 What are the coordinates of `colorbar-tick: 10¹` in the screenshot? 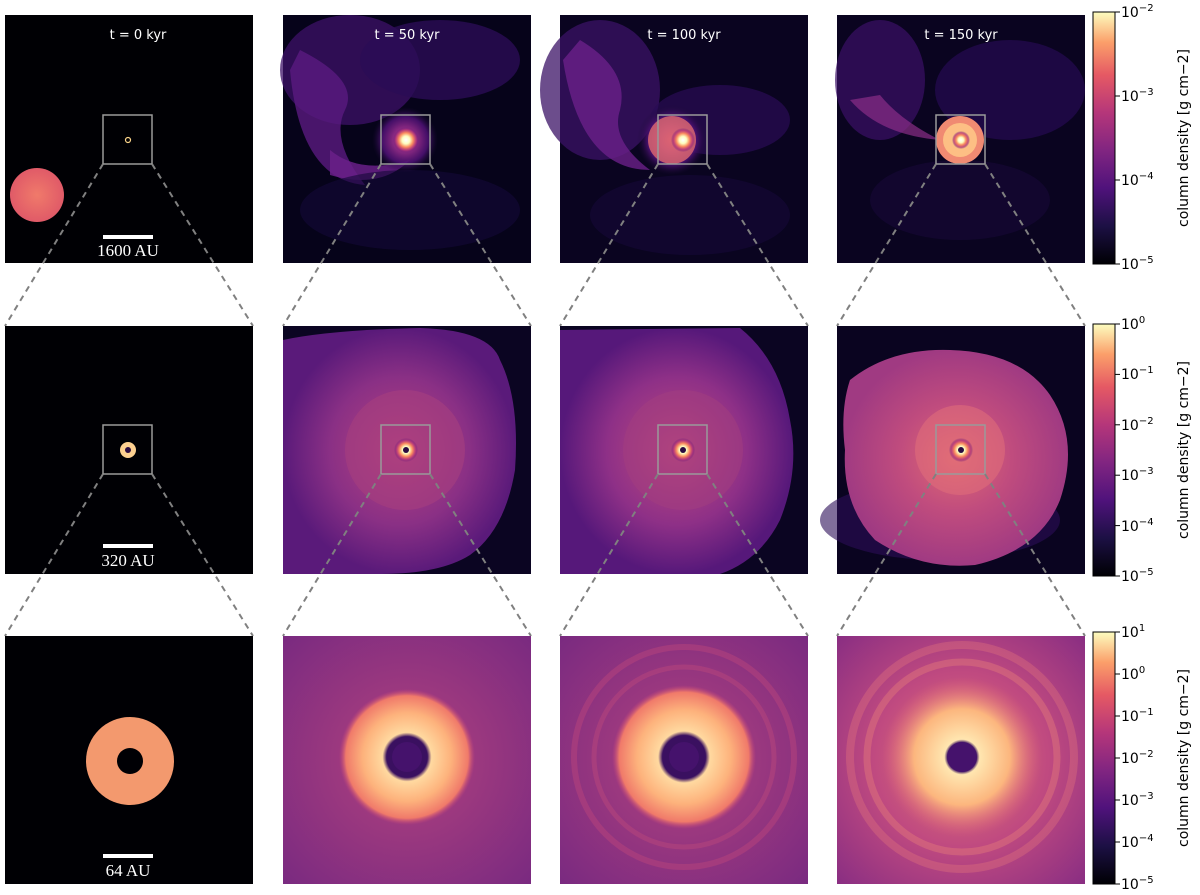 It's located at (1133, 632).